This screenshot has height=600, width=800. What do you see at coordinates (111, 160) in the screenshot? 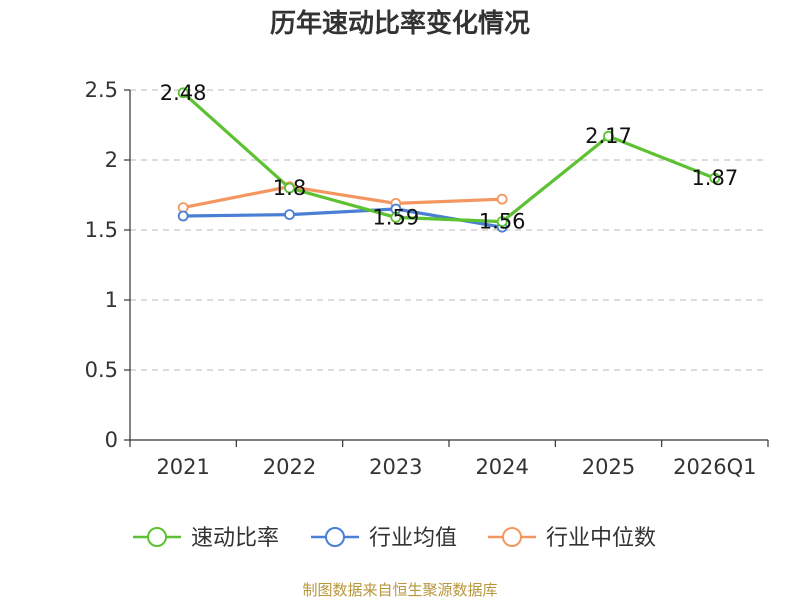
I see `y-tick-label-4: 2` at bounding box center [111, 160].